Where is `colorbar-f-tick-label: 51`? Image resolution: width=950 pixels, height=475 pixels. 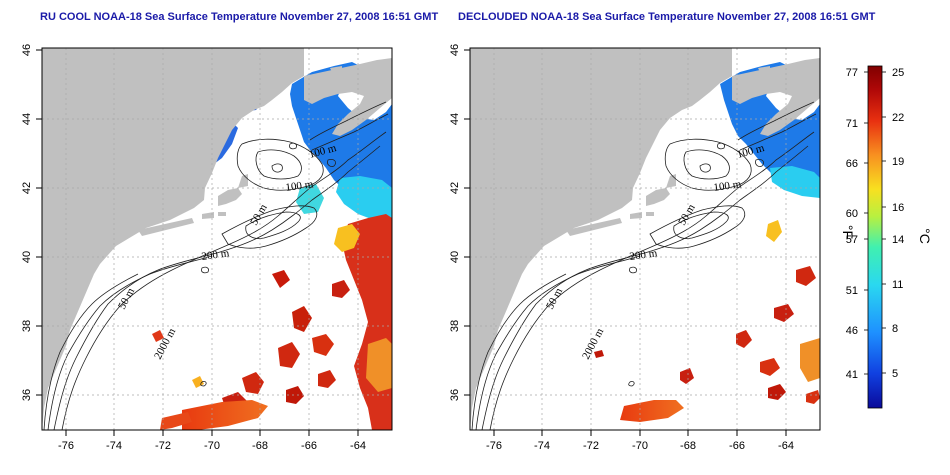
colorbar-f-tick-label: 51 is located at coordinates (852, 291).